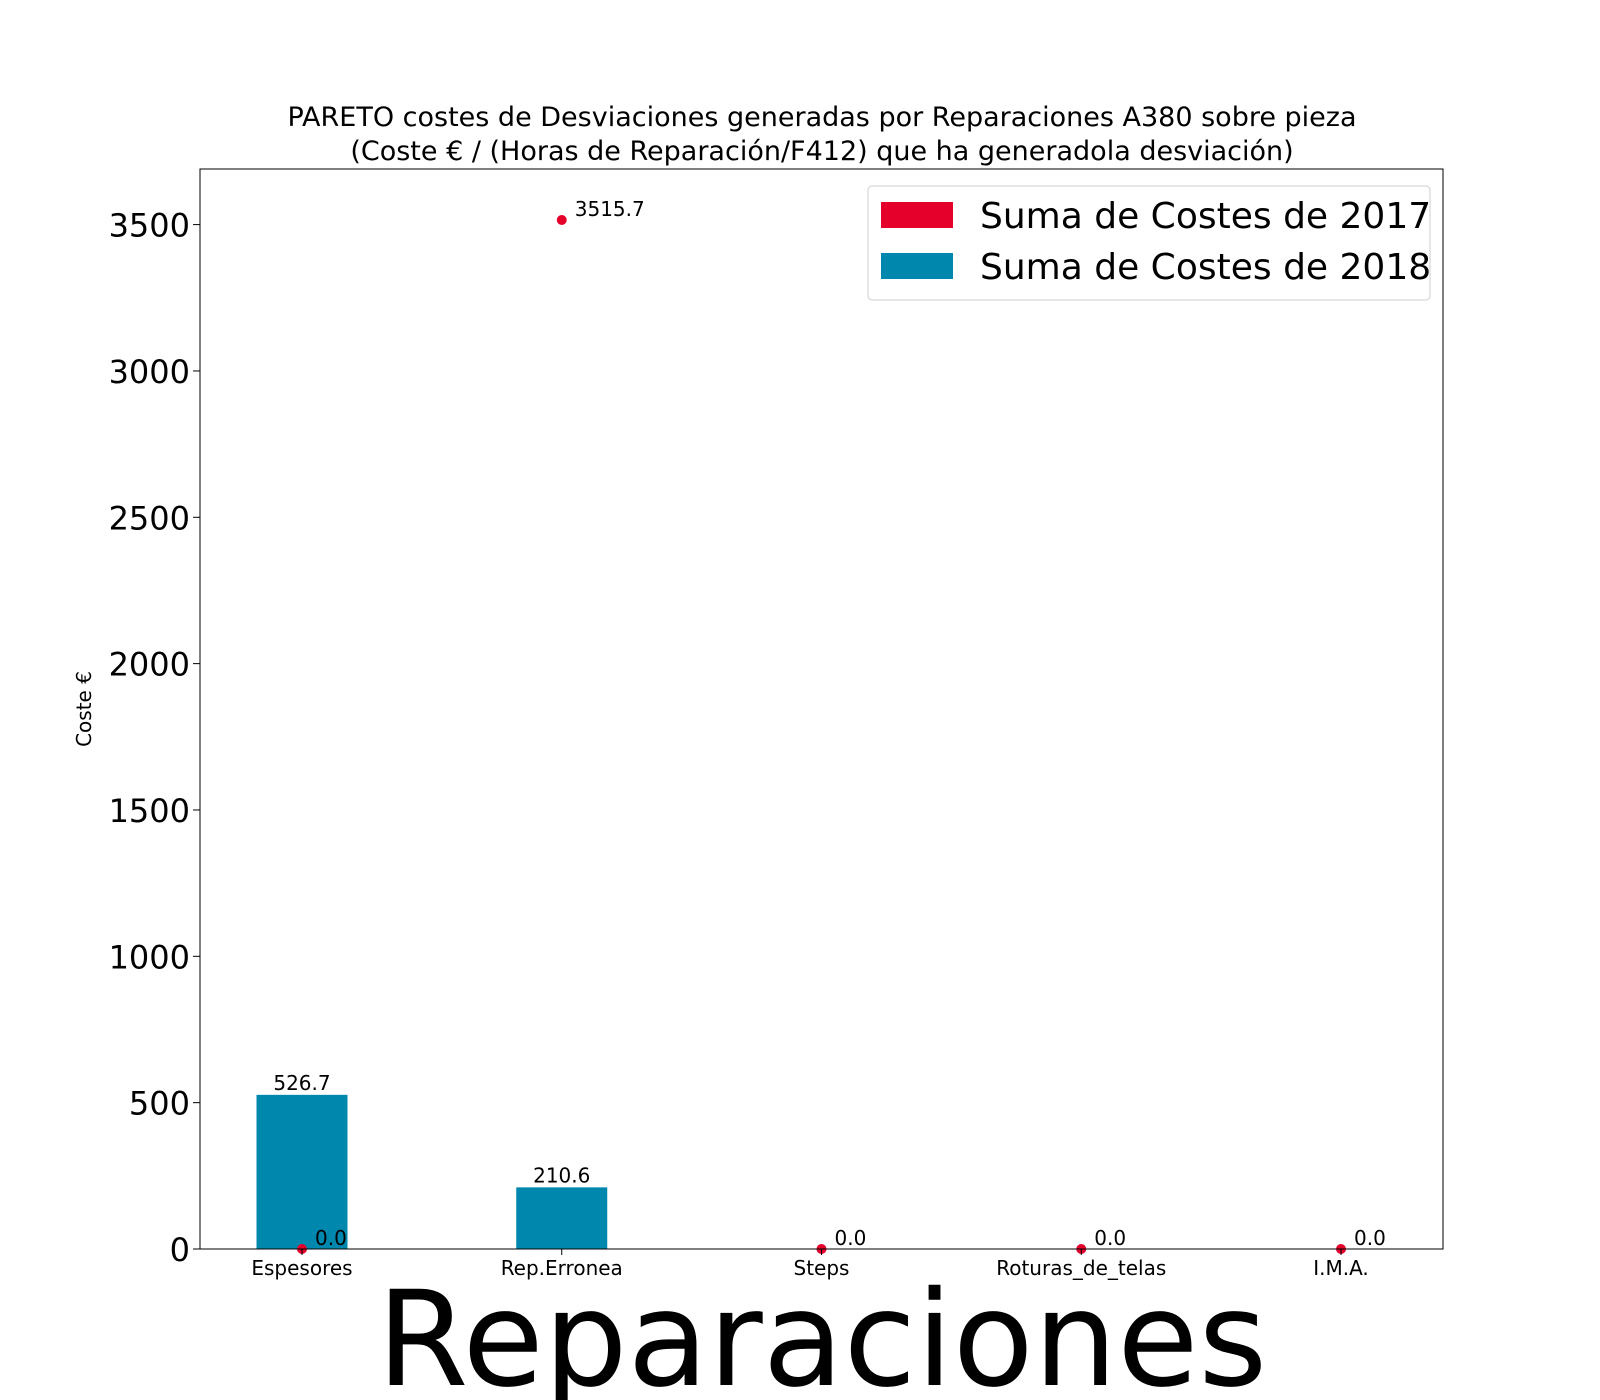  What do you see at coordinates (1205, 216) in the screenshot?
I see `legend-entry-label: Suma de Costes de 2017` at bounding box center [1205, 216].